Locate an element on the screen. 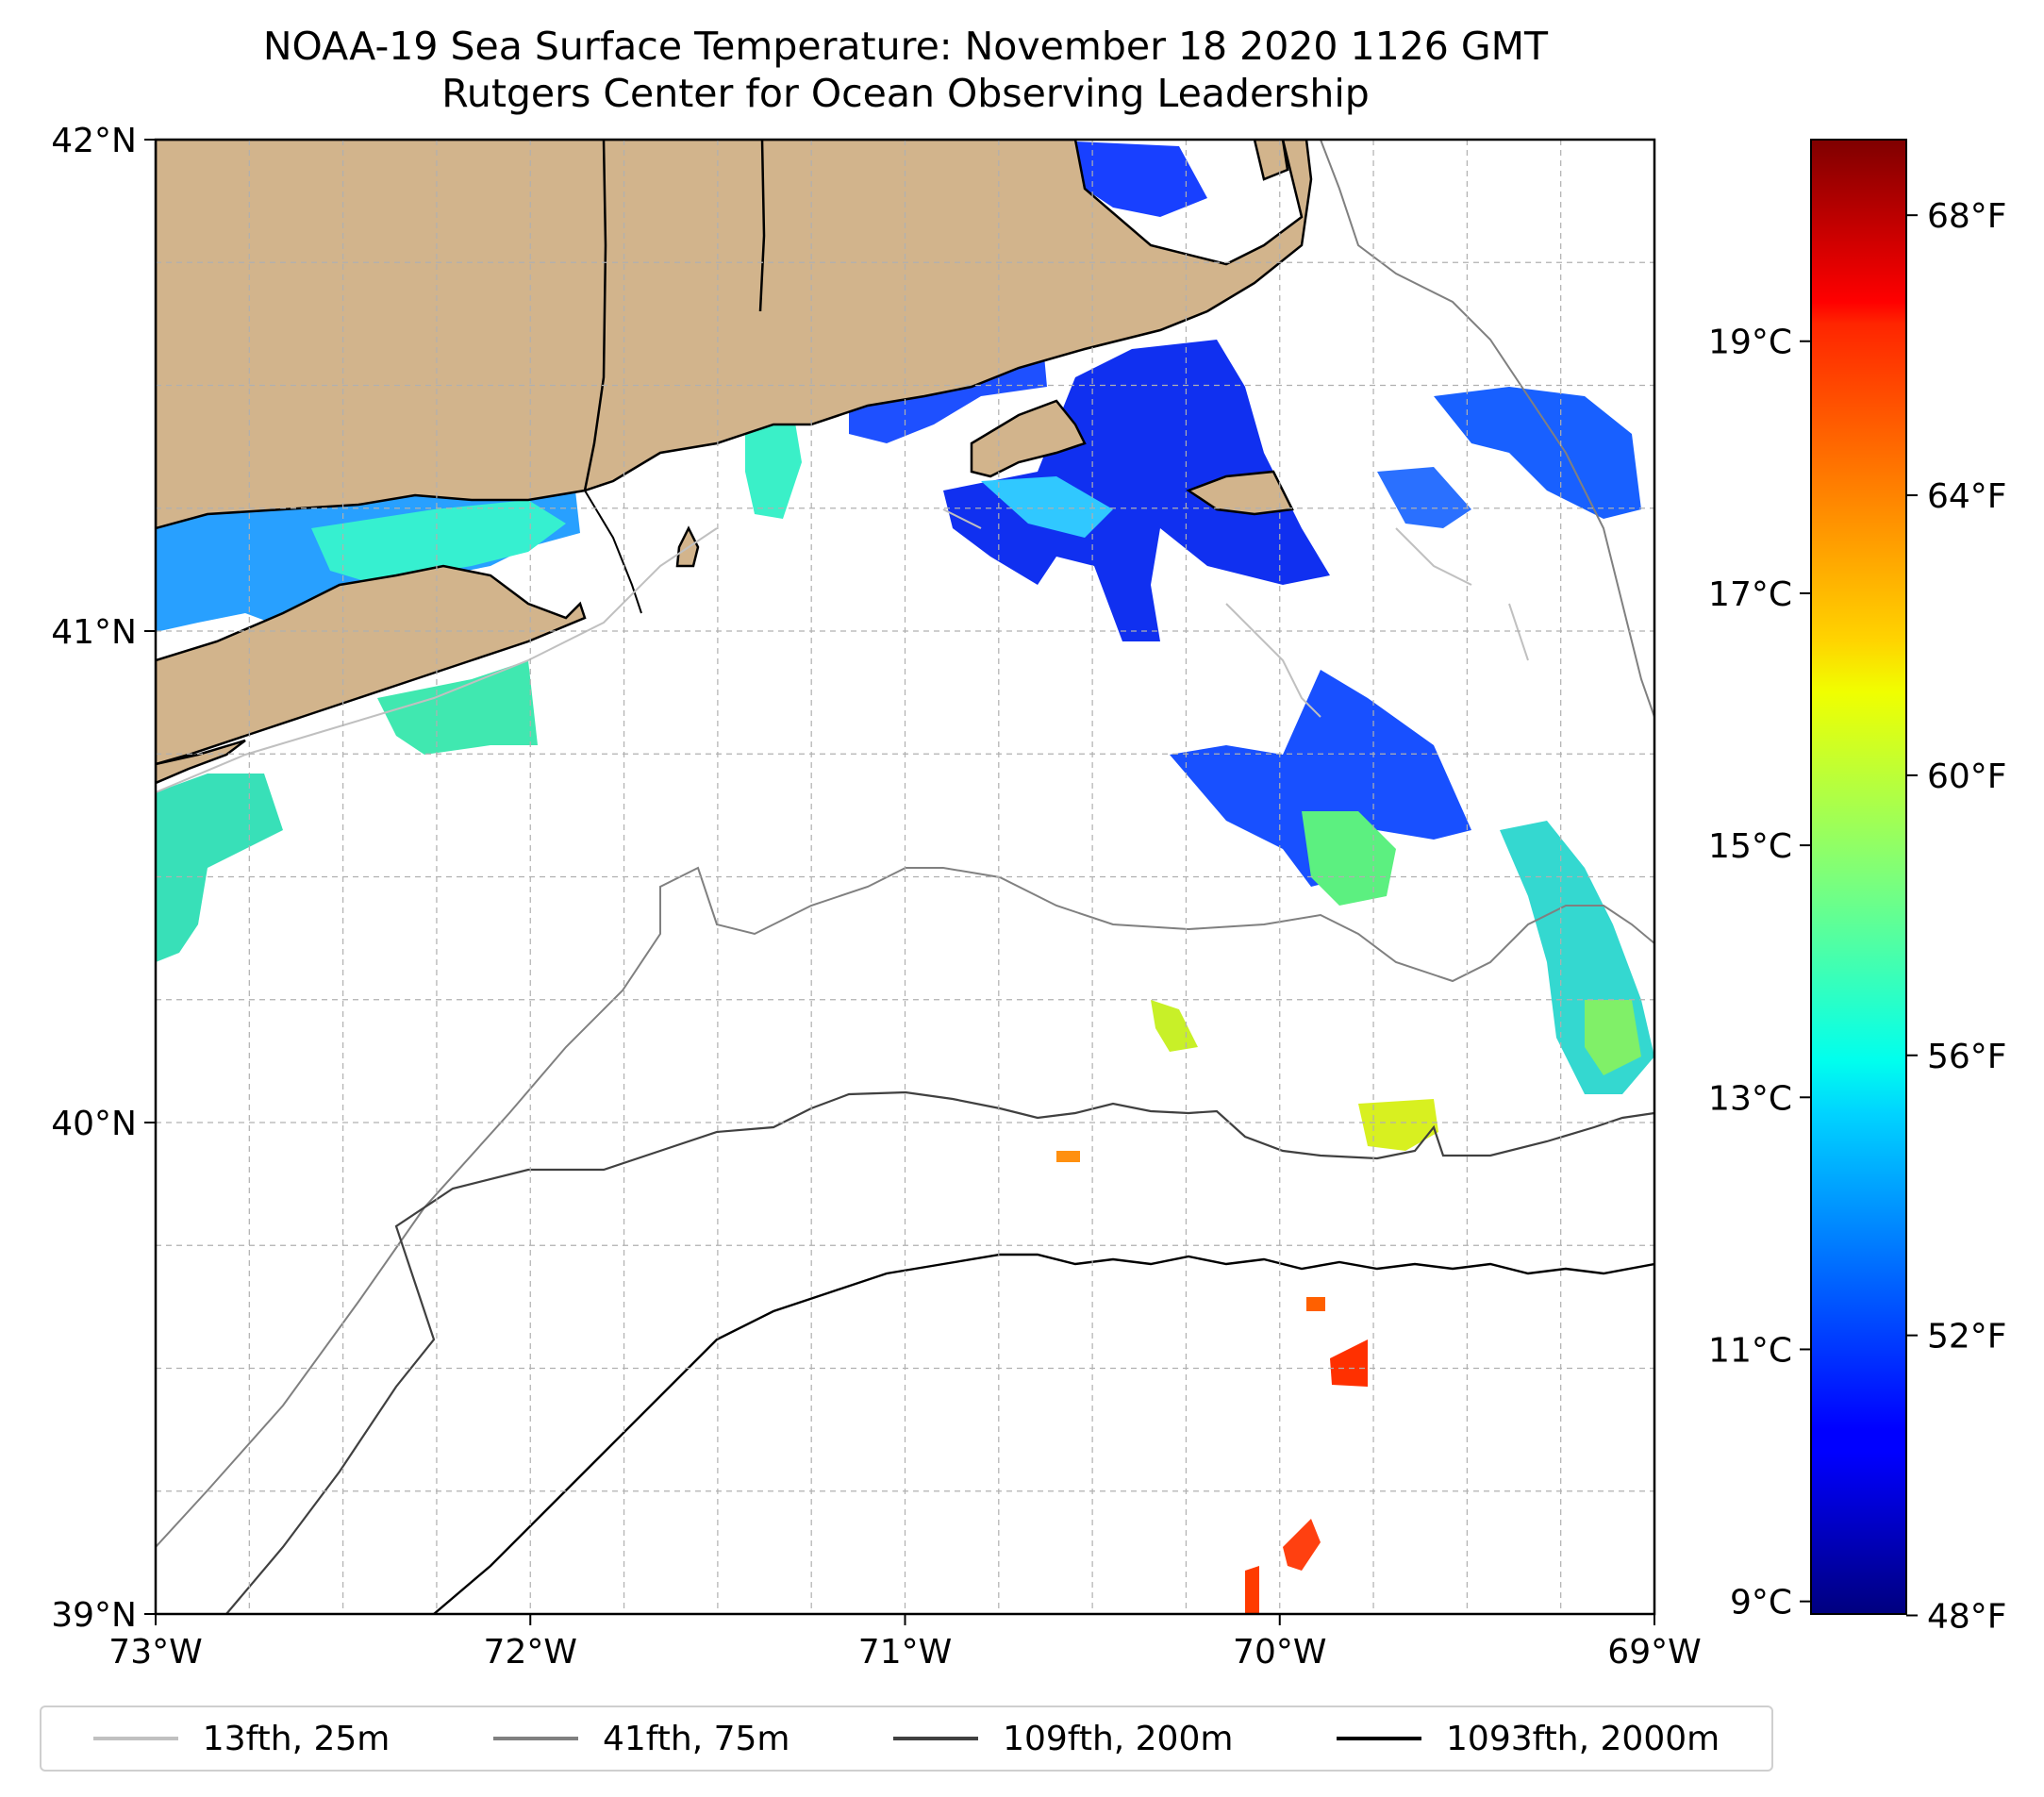 This screenshot has height=1797, width=2044. legend-label: 109fth, 200m is located at coordinates (1118, 1738).